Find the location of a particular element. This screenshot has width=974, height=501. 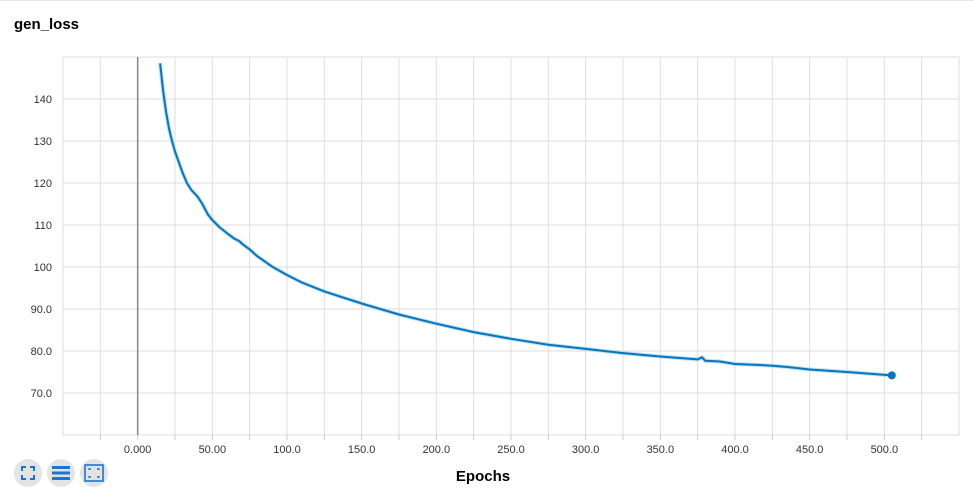

x-tick-label: 250.0 is located at coordinates (511, 450).